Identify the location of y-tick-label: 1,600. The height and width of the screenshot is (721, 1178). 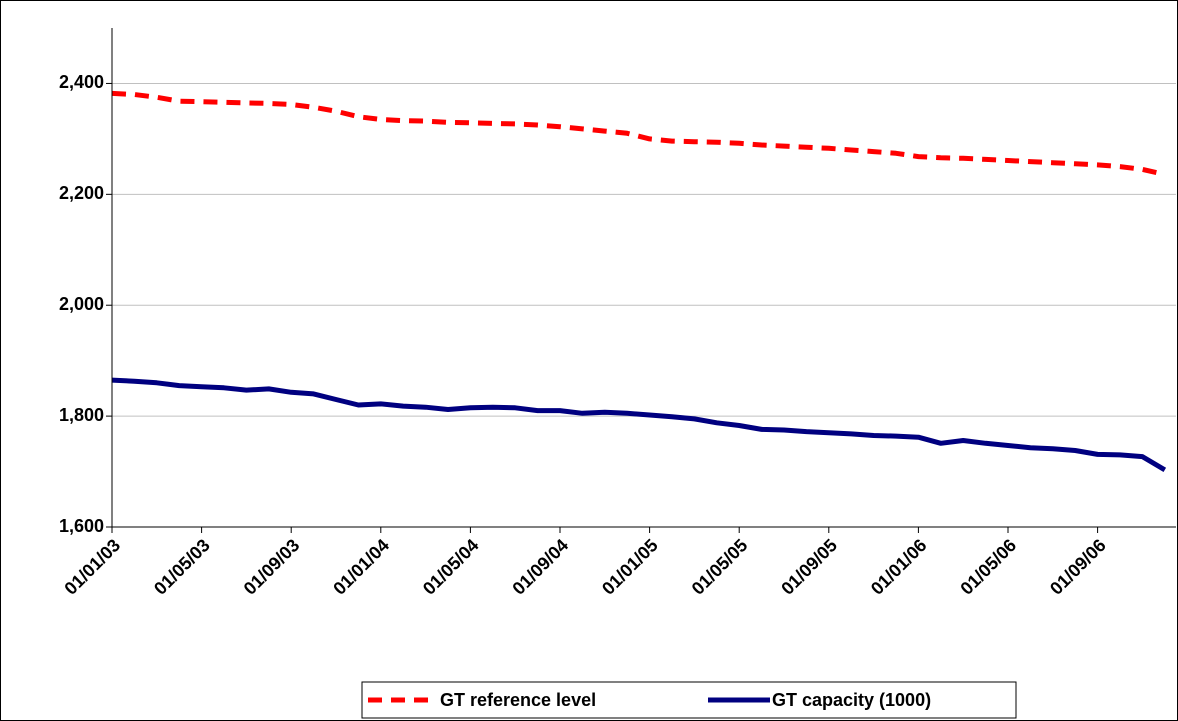
(81, 526).